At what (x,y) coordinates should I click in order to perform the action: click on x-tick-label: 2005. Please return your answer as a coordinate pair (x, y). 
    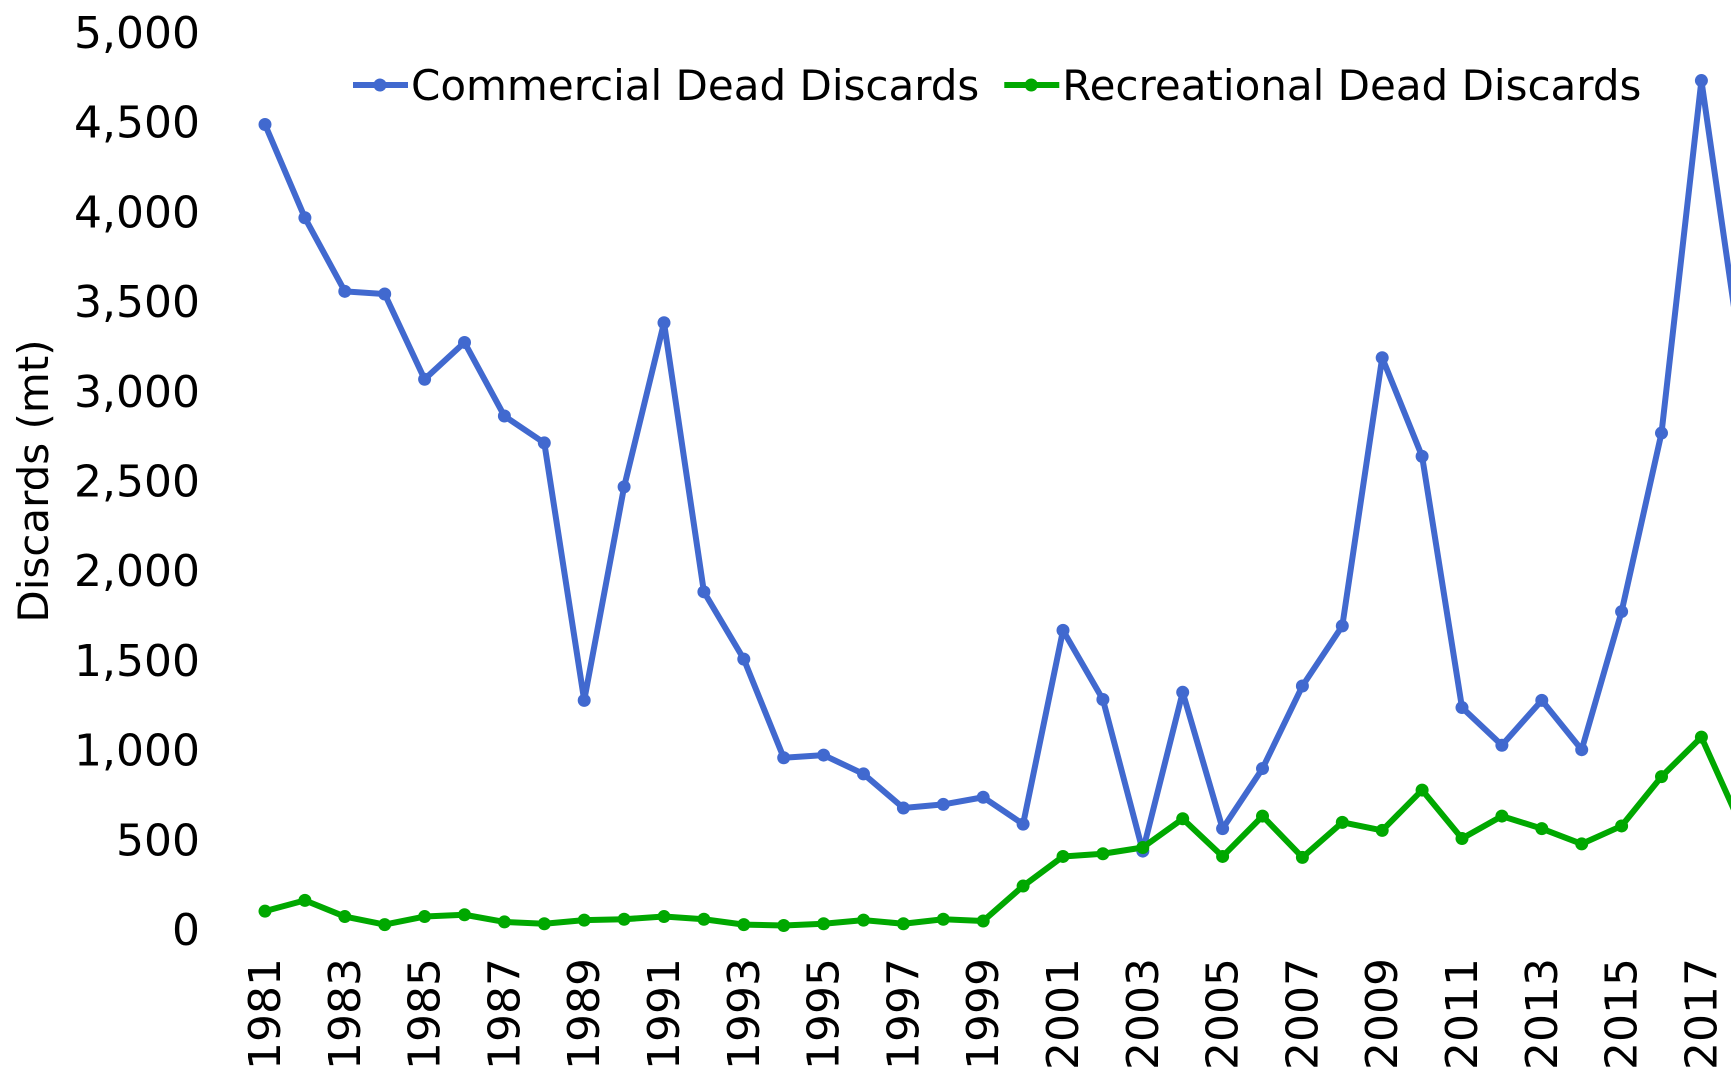
    Looking at the image, I should click on (1223, 1013).